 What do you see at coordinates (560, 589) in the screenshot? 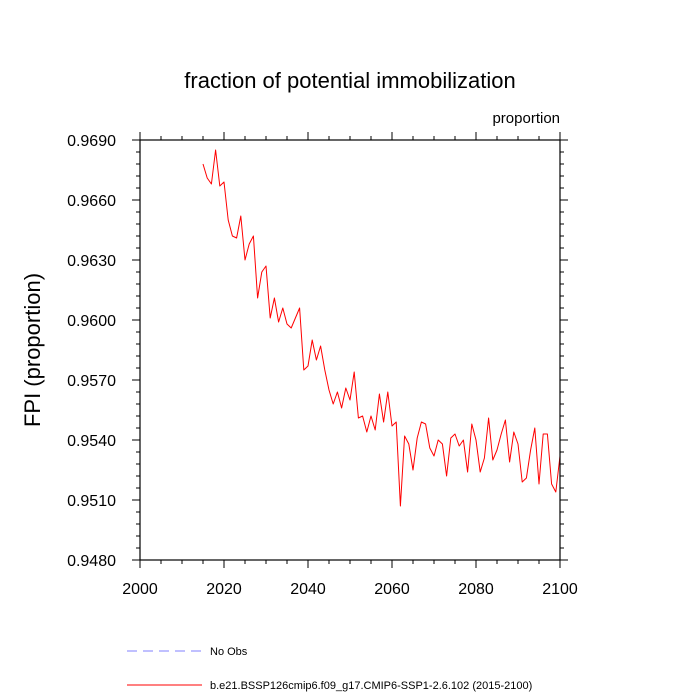
I see `x-tick-label: 2100` at bounding box center [560, 589].